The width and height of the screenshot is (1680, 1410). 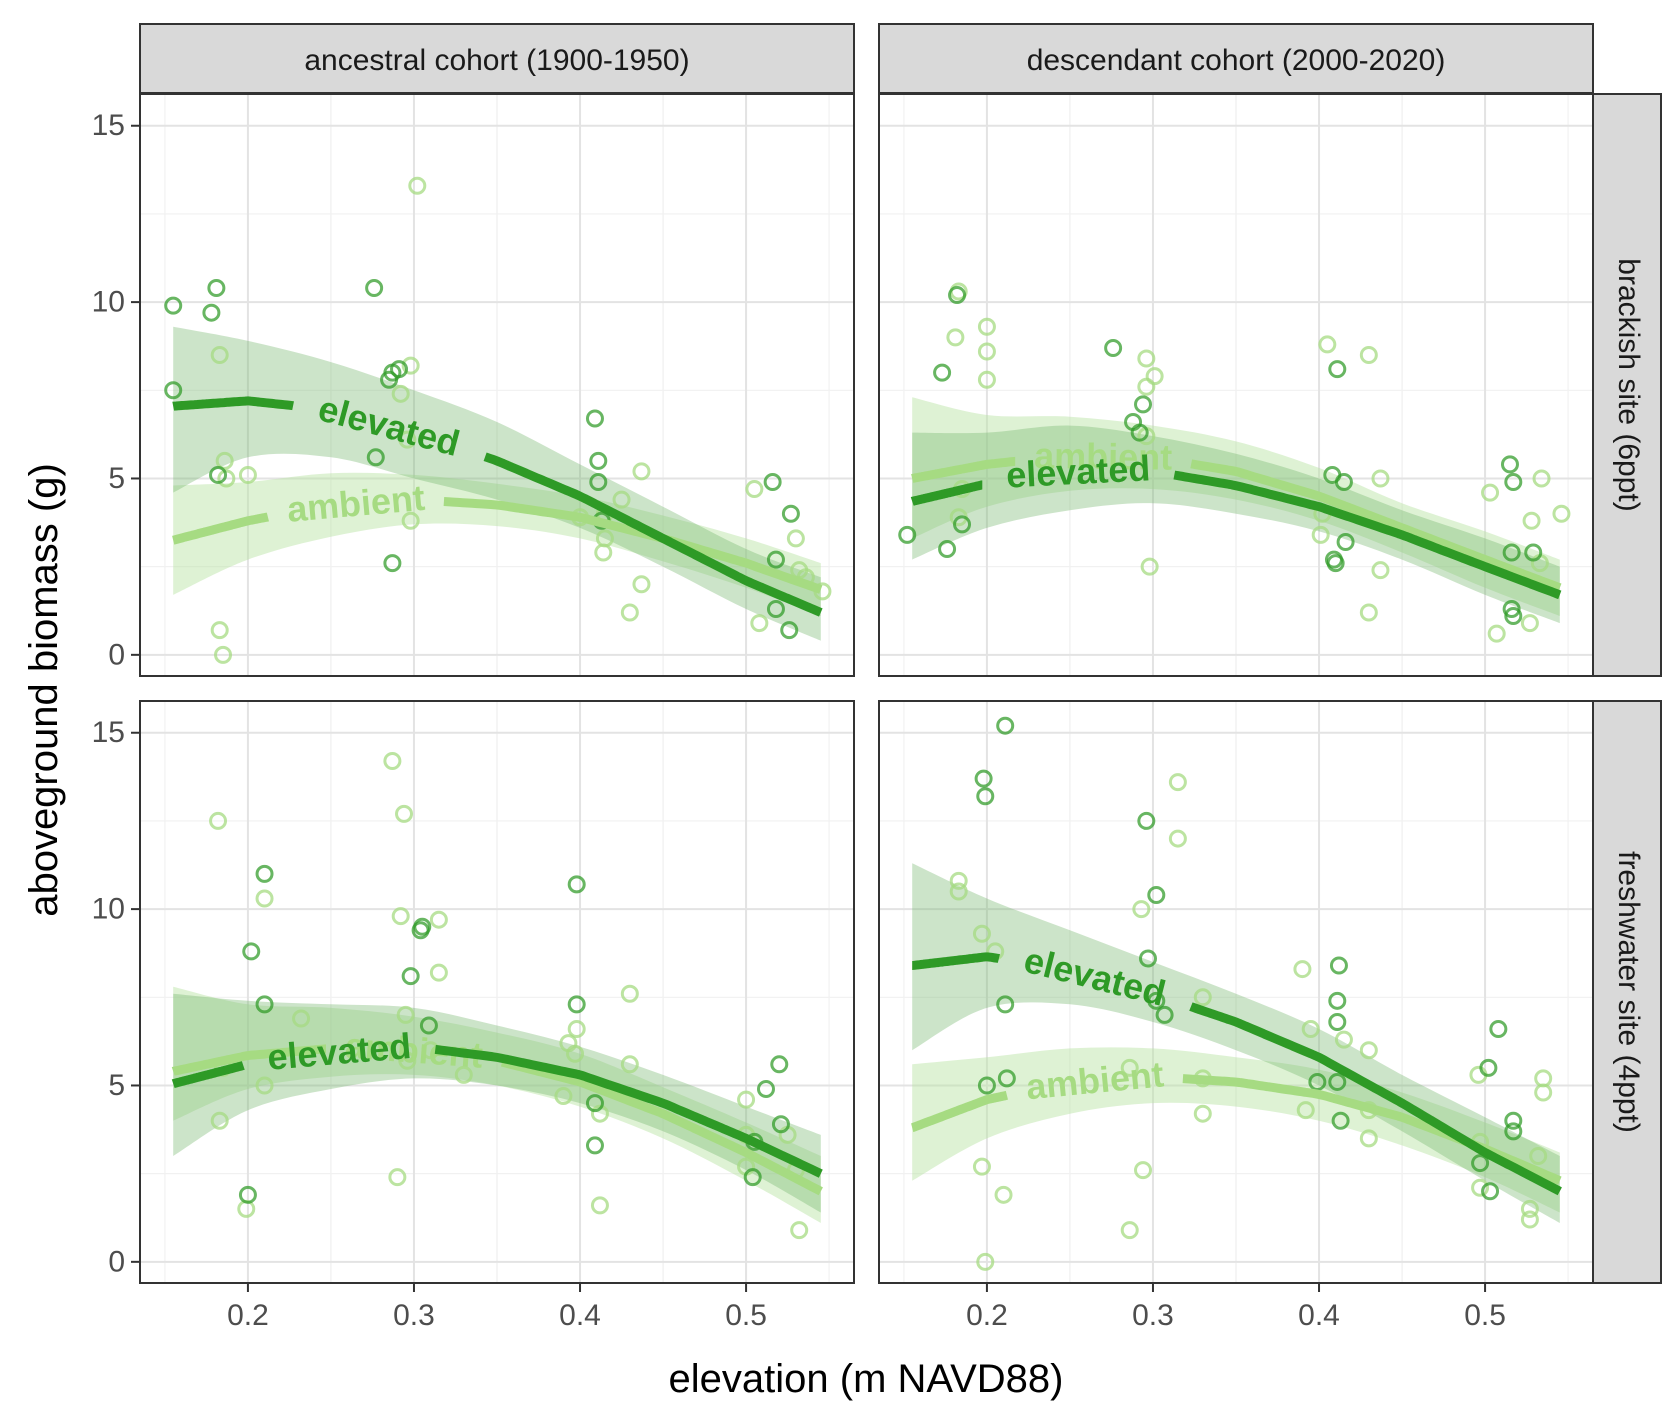 I want to click on fit-line-ambient, so click(x=661, y=1126).